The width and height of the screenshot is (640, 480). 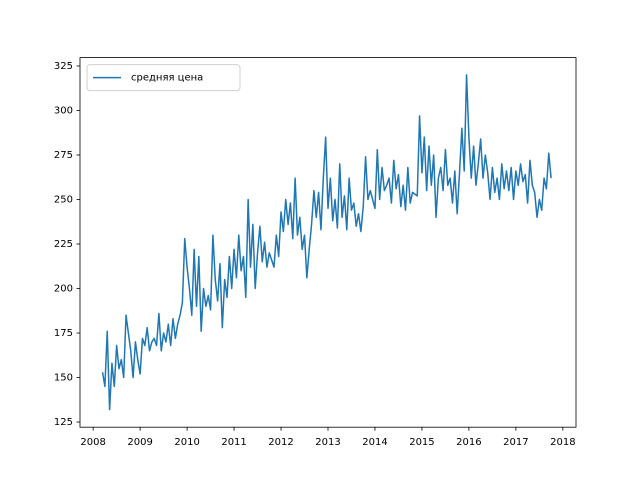 What do you see at coordinates (327, 442) in the screenshot?
I see `x-tick-label: 2013` at bounding box center [327, 442].